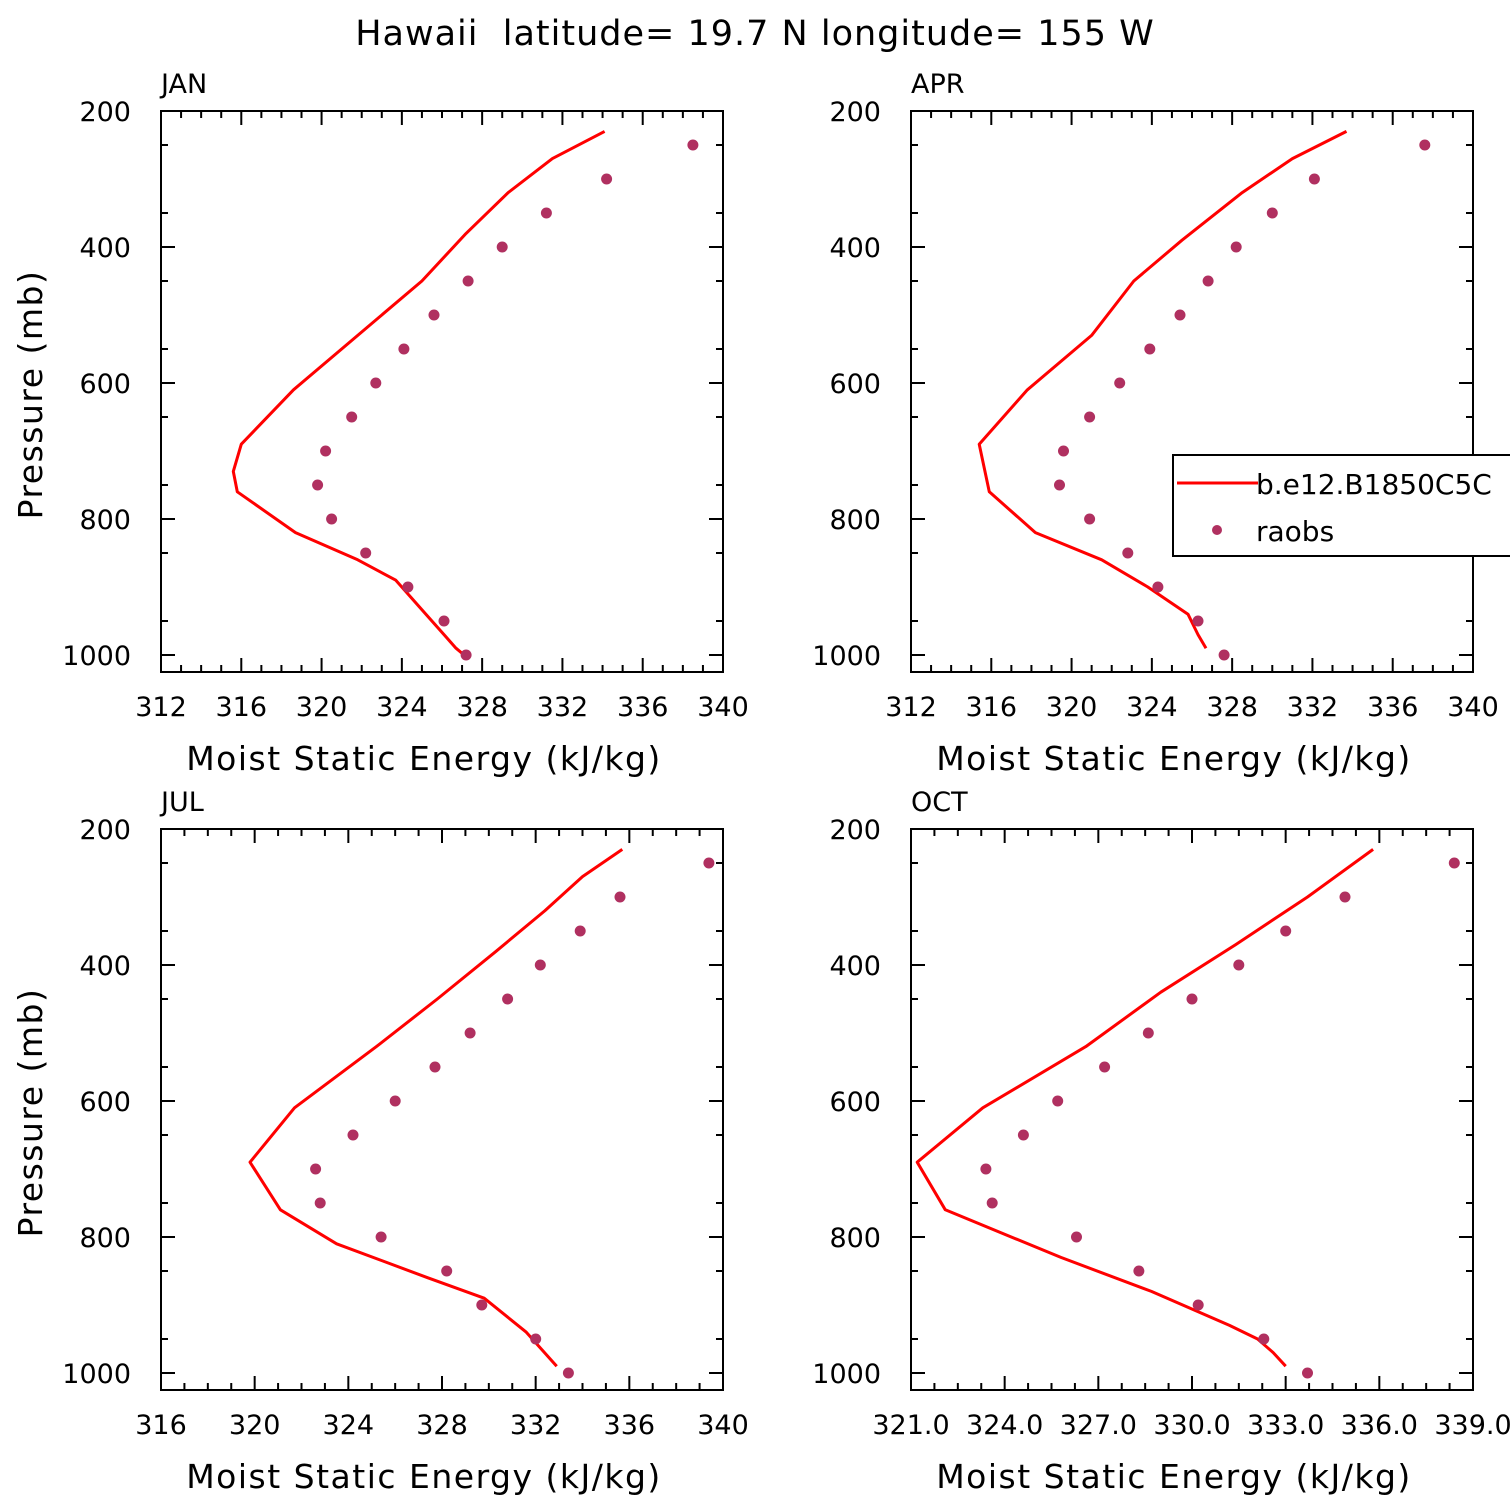 The width and height of the screenshot is (1510, 1510). What do you see at coordinates (181, 802) in the screenshot?
I see `panel-title: JUL` at bounding box center [181, 802].